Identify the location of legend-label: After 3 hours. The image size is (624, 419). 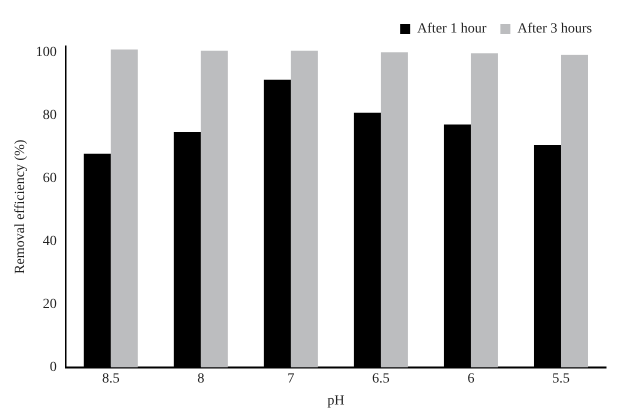
(554, 29).